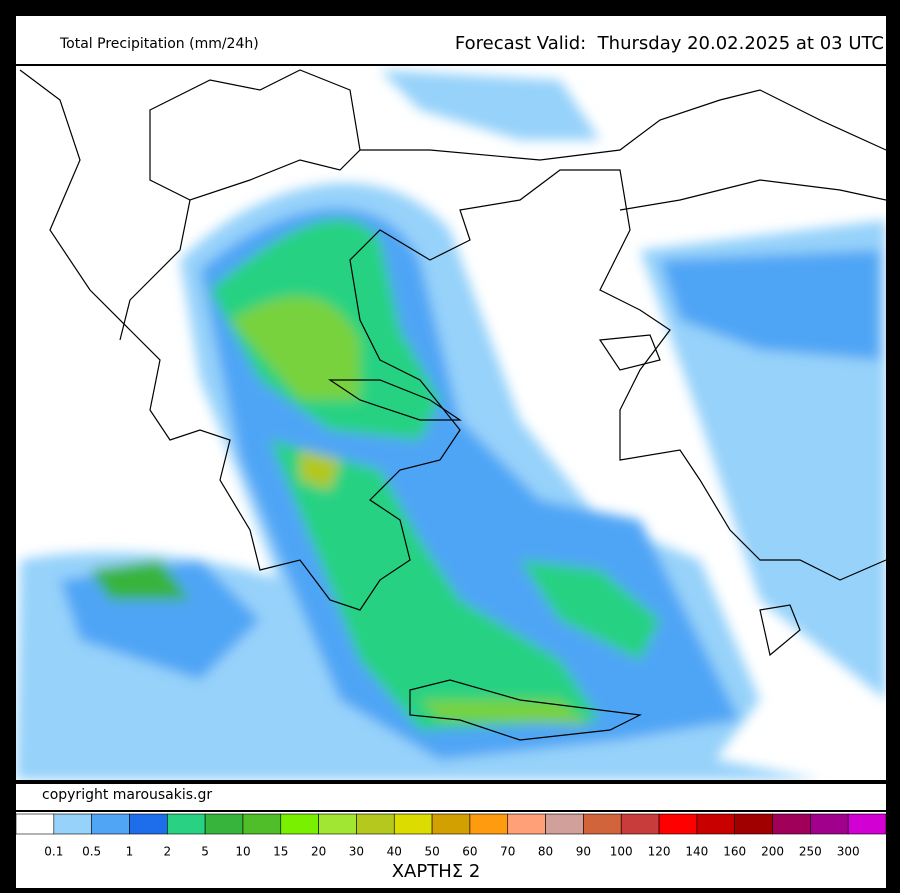 The height and width of the screenshot is (893, 900). What do you see at coordinates (91, 852) in the screenshot?
I see `legend-label: 0.5` at bounding box center [91, 852].